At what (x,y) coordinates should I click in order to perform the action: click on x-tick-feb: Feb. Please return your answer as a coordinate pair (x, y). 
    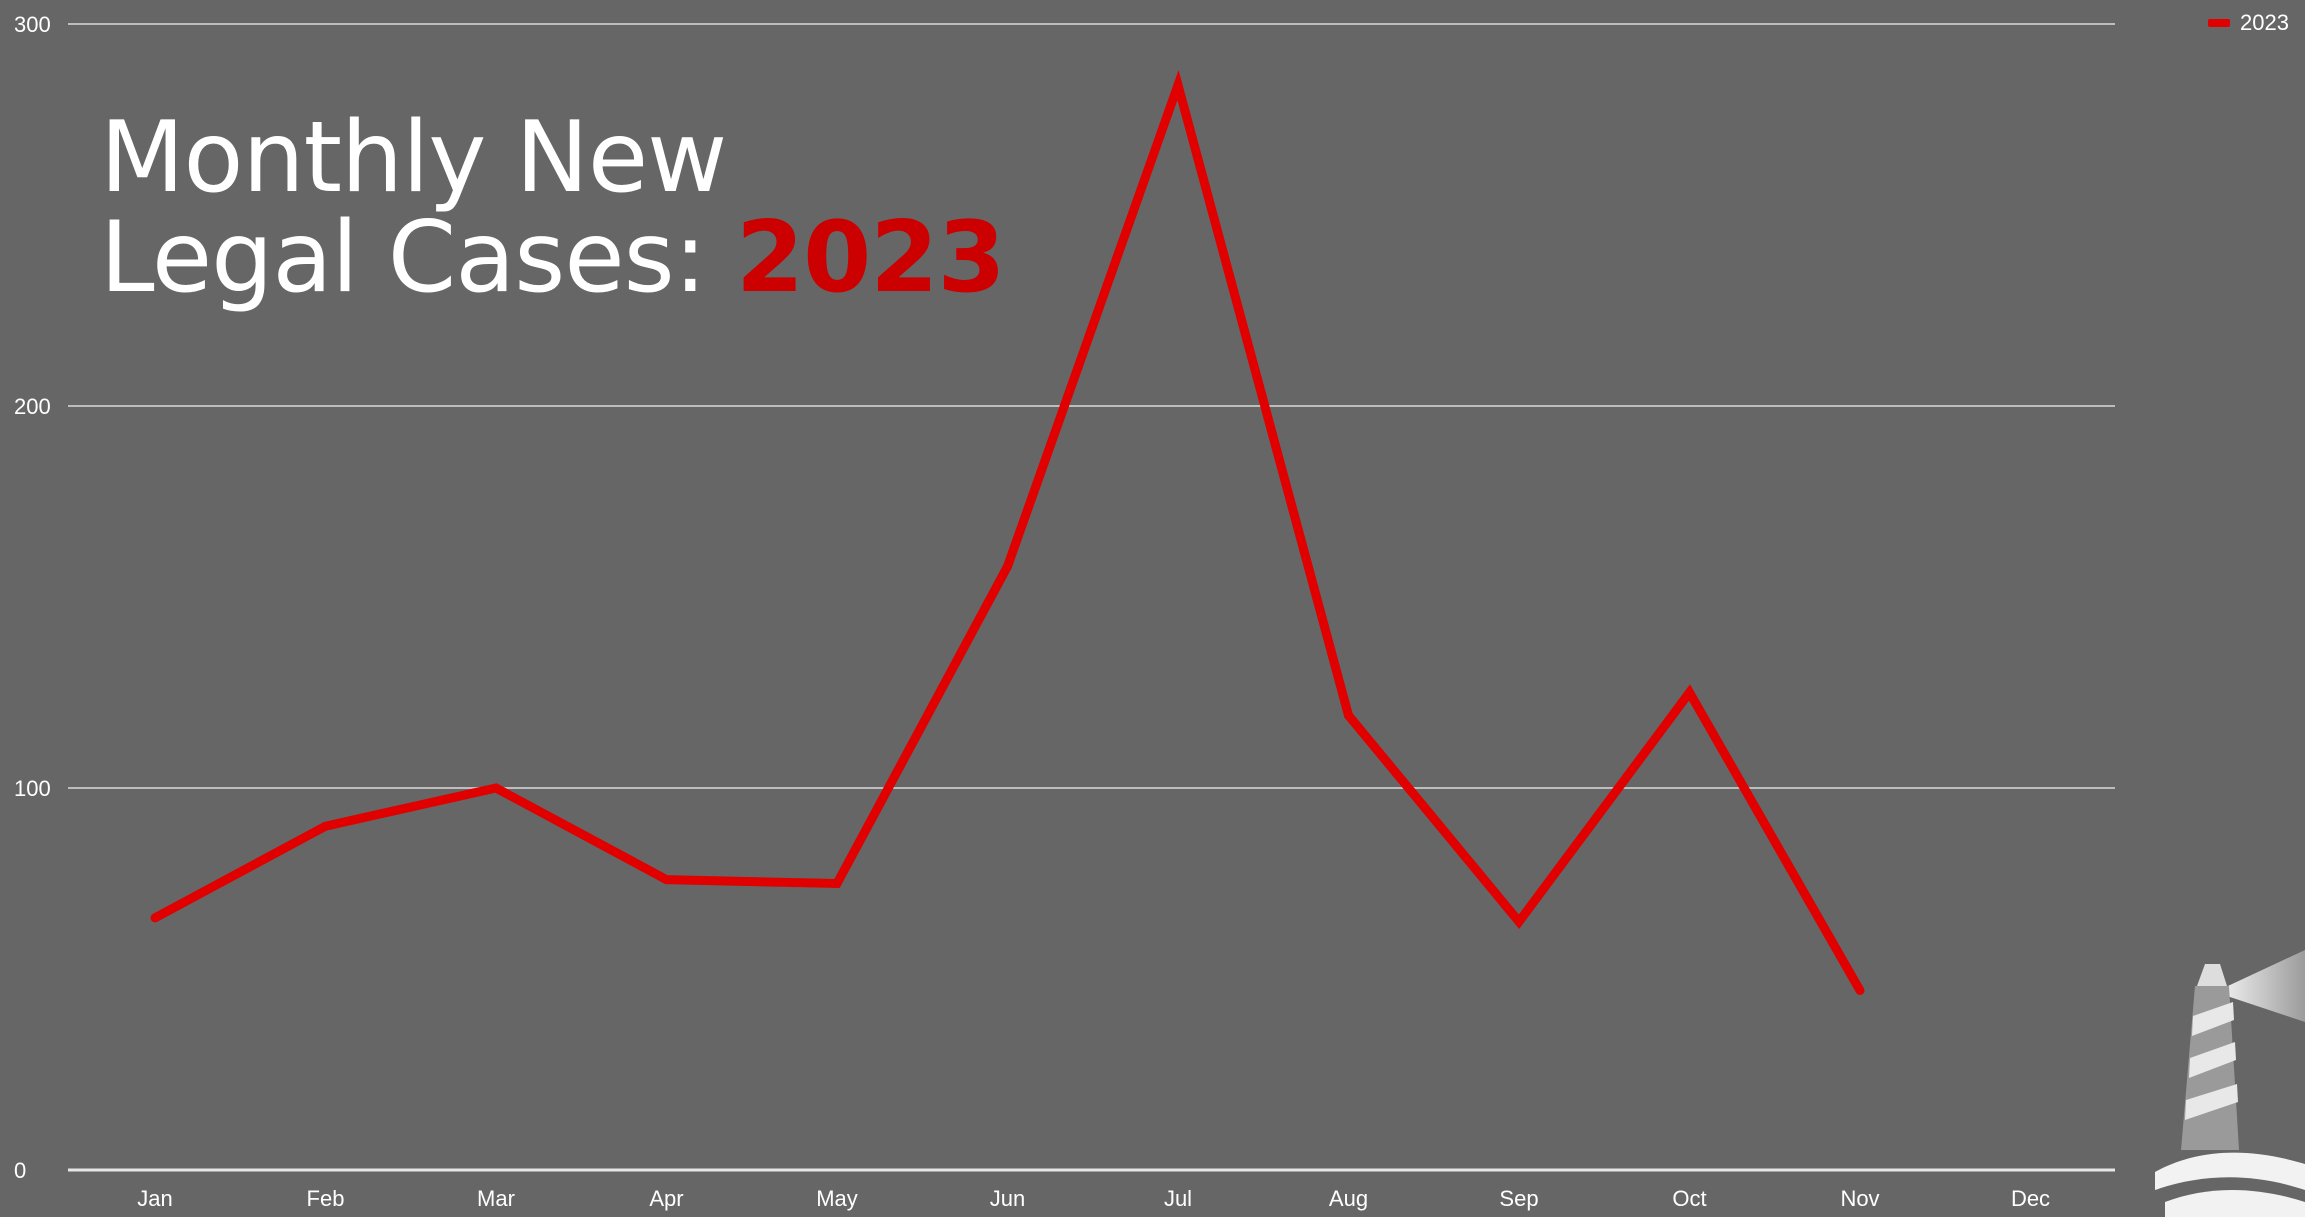
    Looking at the image, I should click on (326, 1198).